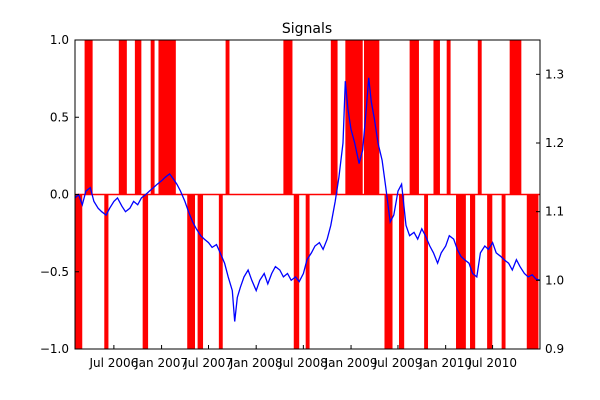 Image resolution: width=600 pixels, height=400 pixels. I want to click on x-tick-label: Jan 2010, so click(445, 363).